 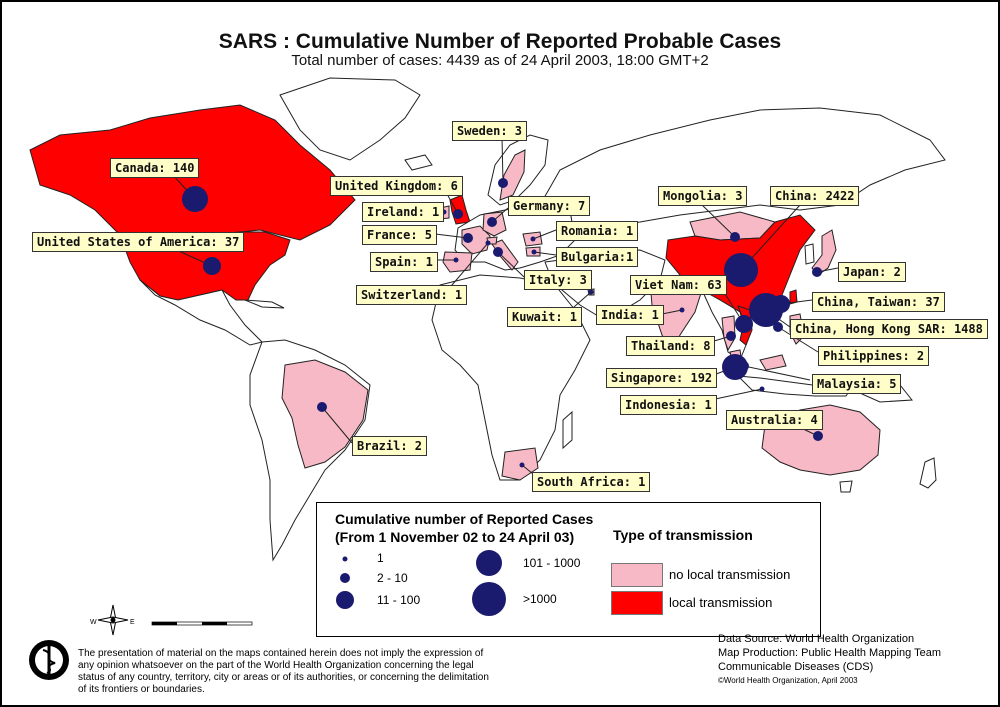 I want to click on credit-copyright: ©World Health Organization, April 2003, so click(x=788, y=680).